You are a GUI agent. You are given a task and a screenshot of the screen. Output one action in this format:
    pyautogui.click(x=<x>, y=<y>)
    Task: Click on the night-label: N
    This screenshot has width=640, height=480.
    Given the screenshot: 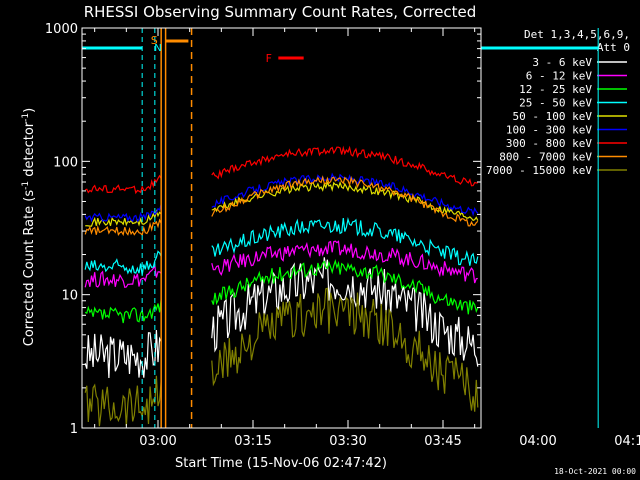 What is the action you would take?
    pyautogui.click(x=157, y=48)
    